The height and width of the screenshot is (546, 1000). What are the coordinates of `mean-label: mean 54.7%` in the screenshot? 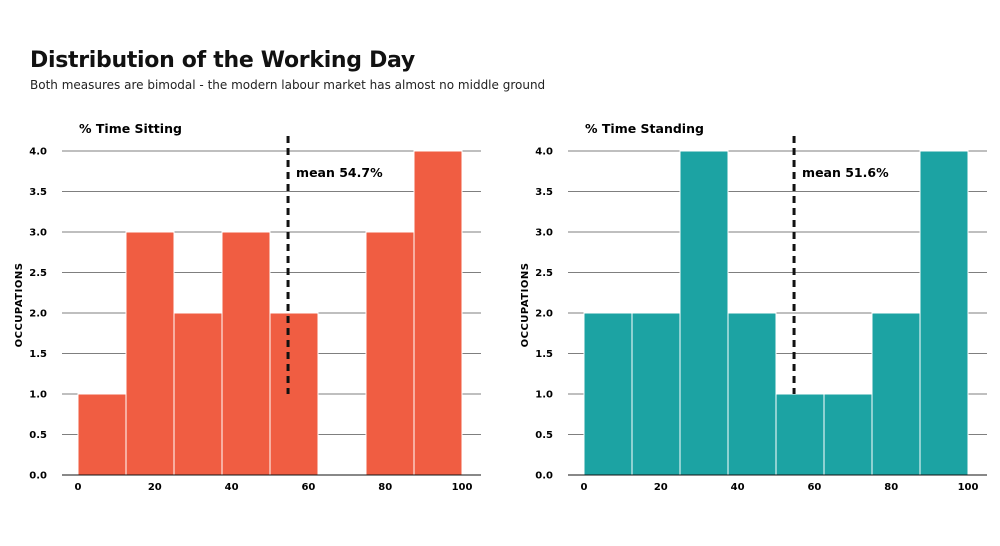 It's located at (339, 172).